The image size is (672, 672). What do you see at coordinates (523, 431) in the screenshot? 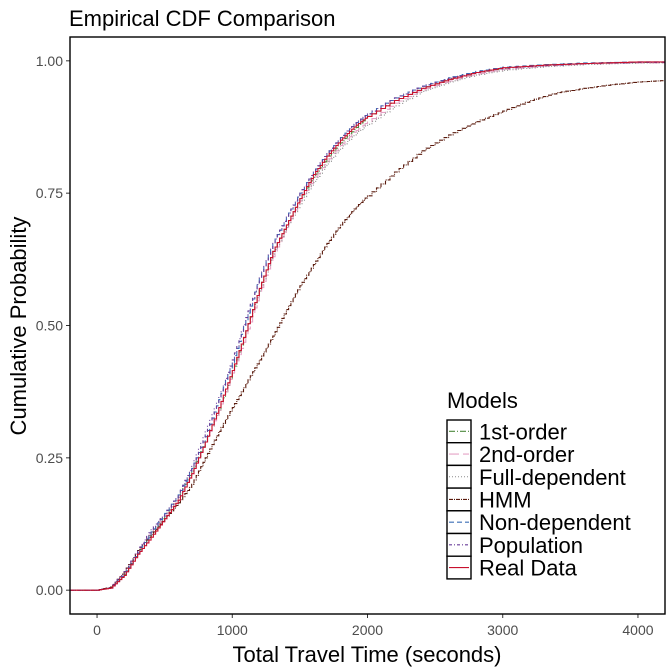
I see `legend-label-1st-order: 1st-order` at bounding box center [523, 431].